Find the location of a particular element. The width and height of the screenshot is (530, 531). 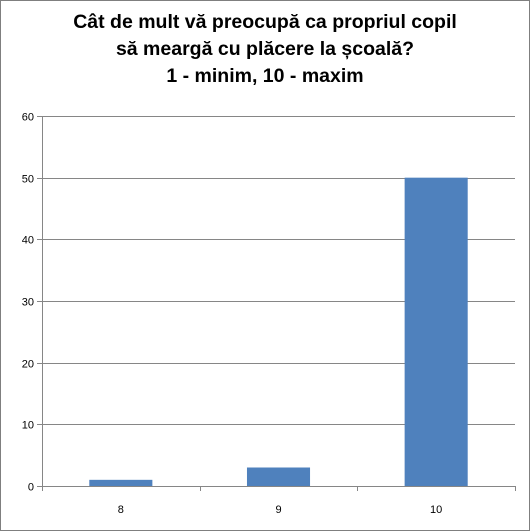

y-tick-label: 30 is located at coordinates (28, 303).